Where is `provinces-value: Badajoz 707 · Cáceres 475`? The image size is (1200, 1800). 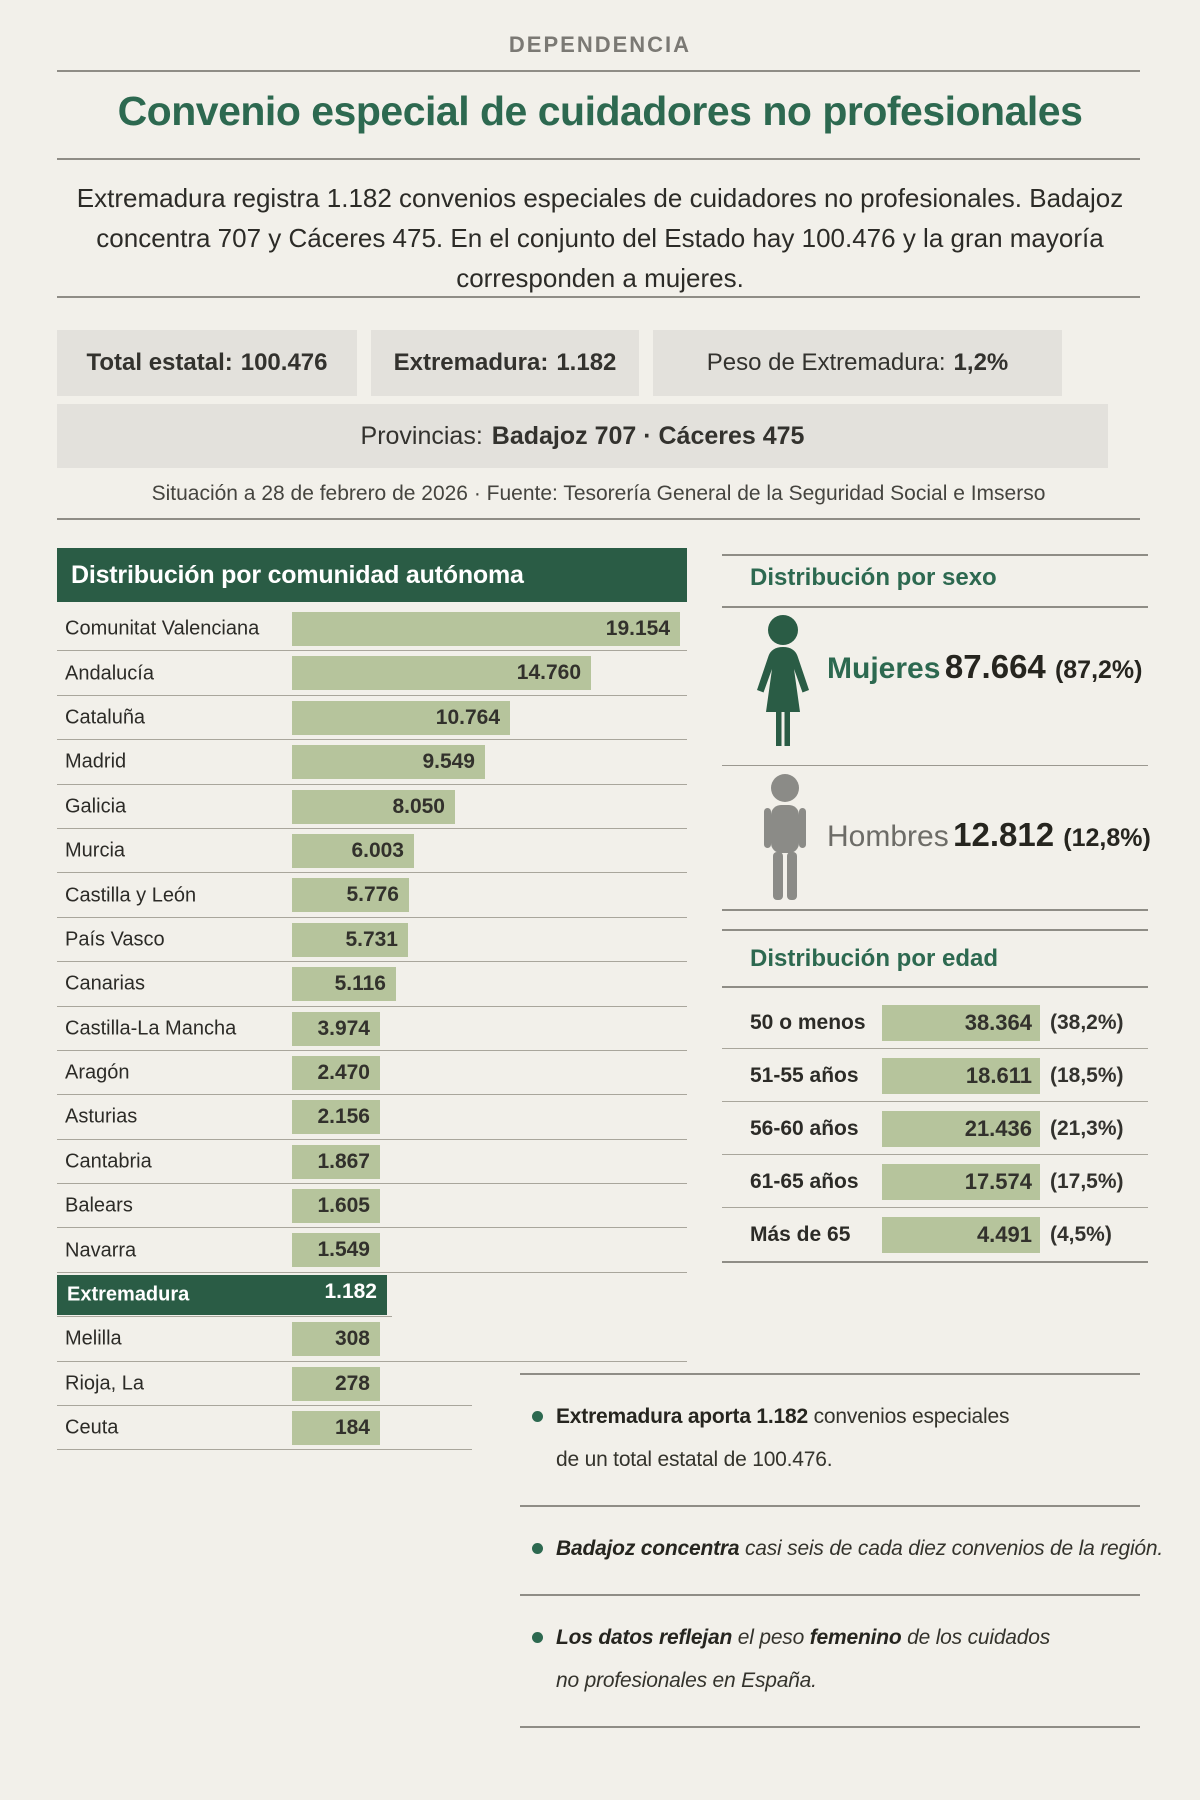 provinces-value: Badajoz 707 · Cáceres 475 is located at coordinates (648, 435).